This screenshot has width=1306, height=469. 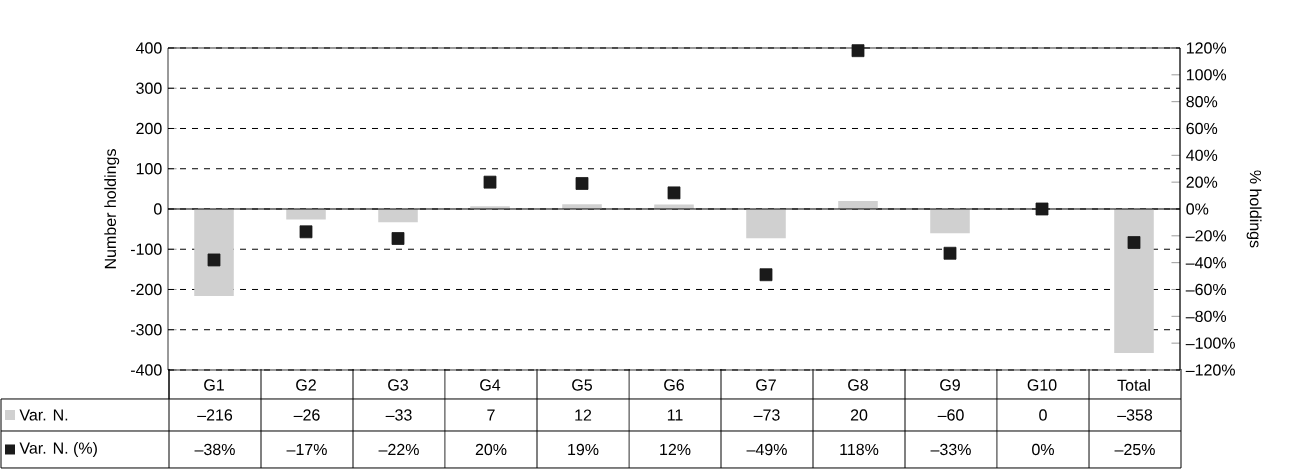 I want to click on x-tick-label: G1, so click(x=214, y=385).